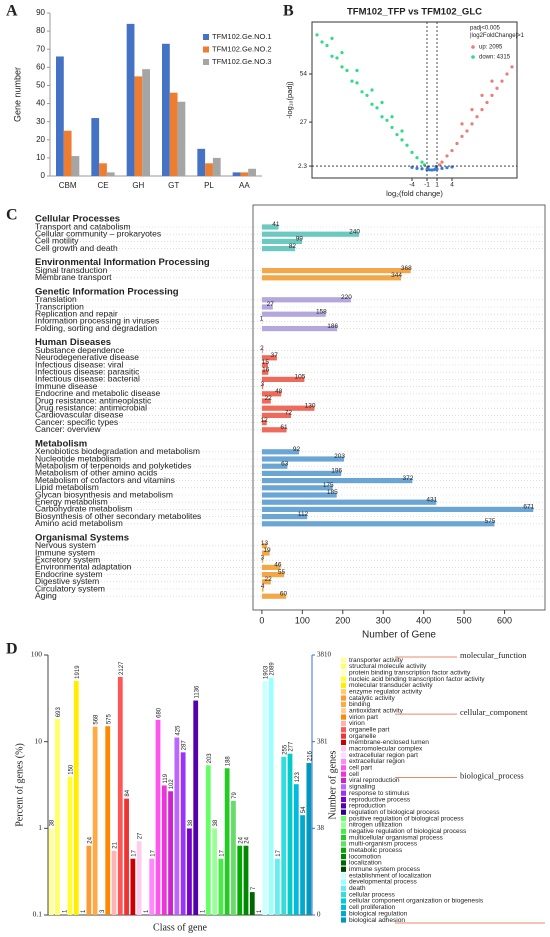  What do you see at coordinates (40, 139) in the screenshot?
I see `y-tick-label: 20` at bounding box center [40, 139].